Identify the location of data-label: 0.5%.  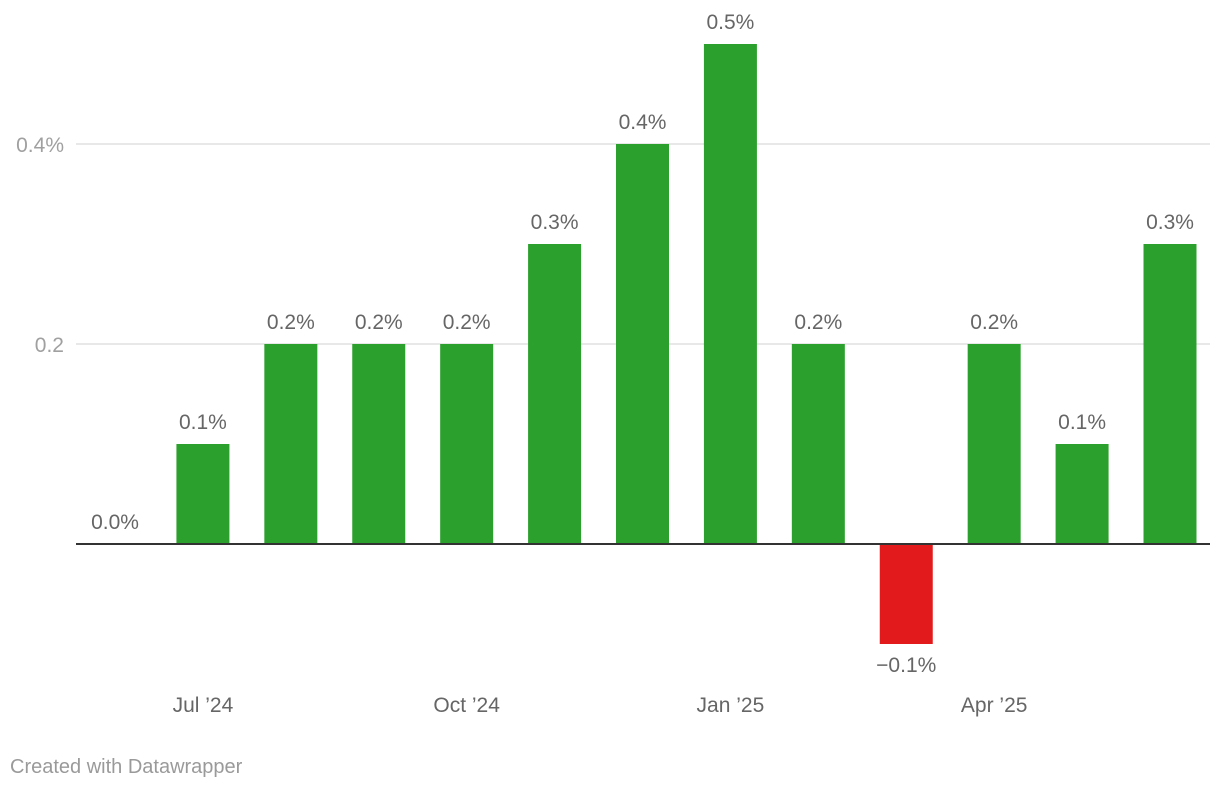
(730, 22).